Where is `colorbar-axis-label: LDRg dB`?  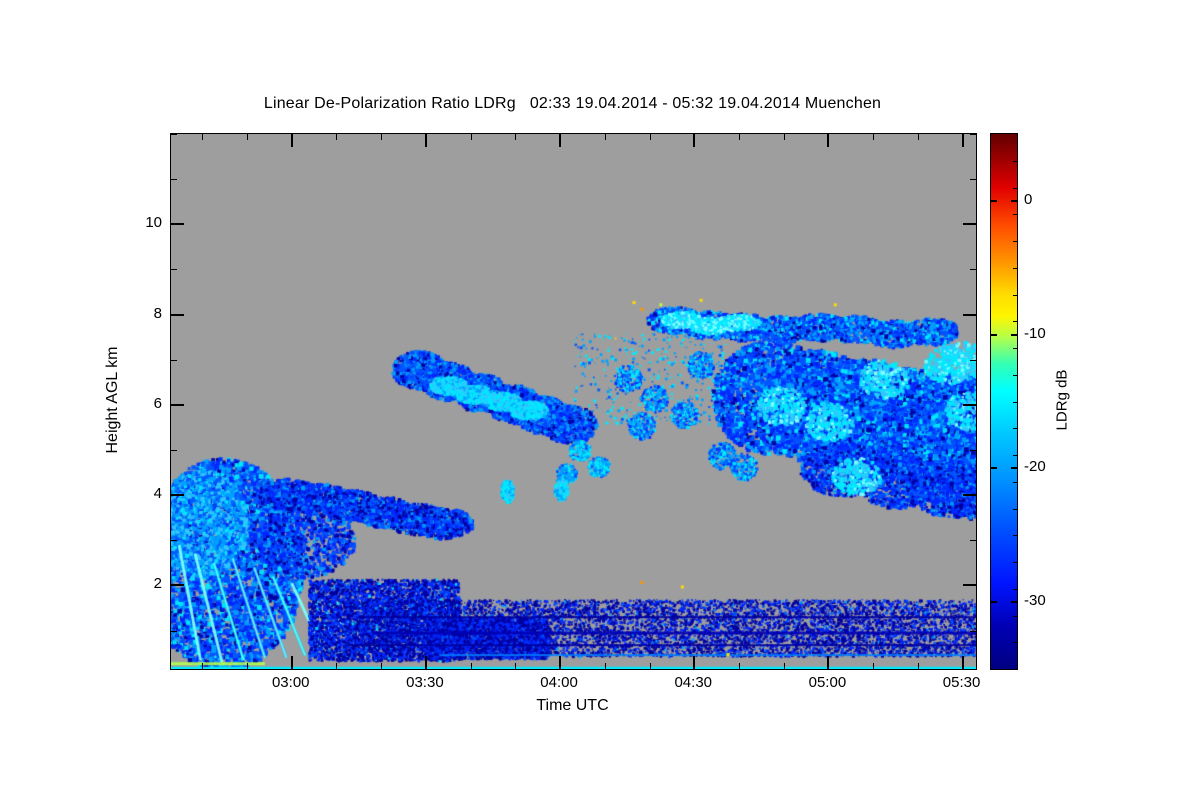 colorbar-axis-label: LDRg dB is located at coordinates (1062, 400).